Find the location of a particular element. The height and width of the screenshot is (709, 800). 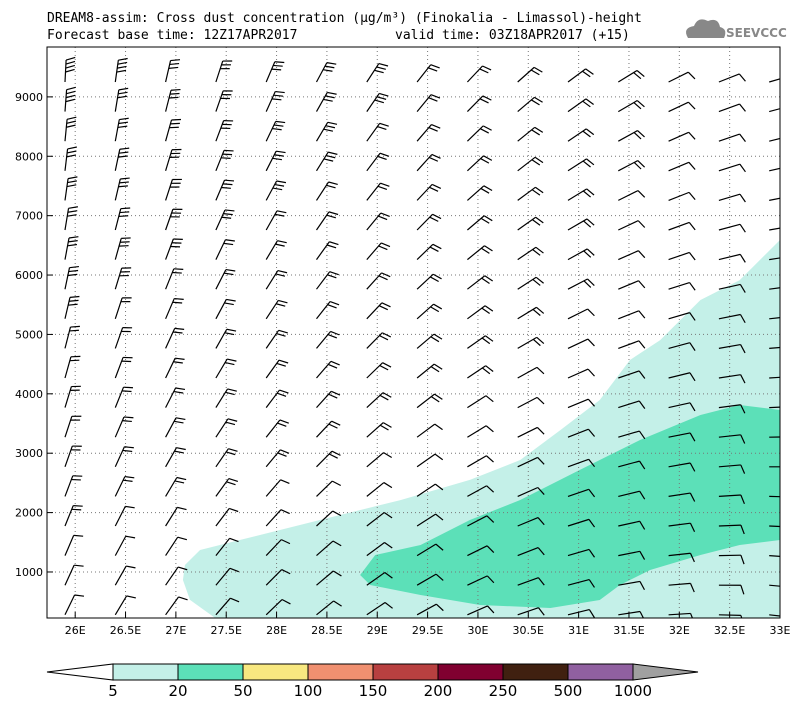

colorbar-box is located at coordinates (145, 672).